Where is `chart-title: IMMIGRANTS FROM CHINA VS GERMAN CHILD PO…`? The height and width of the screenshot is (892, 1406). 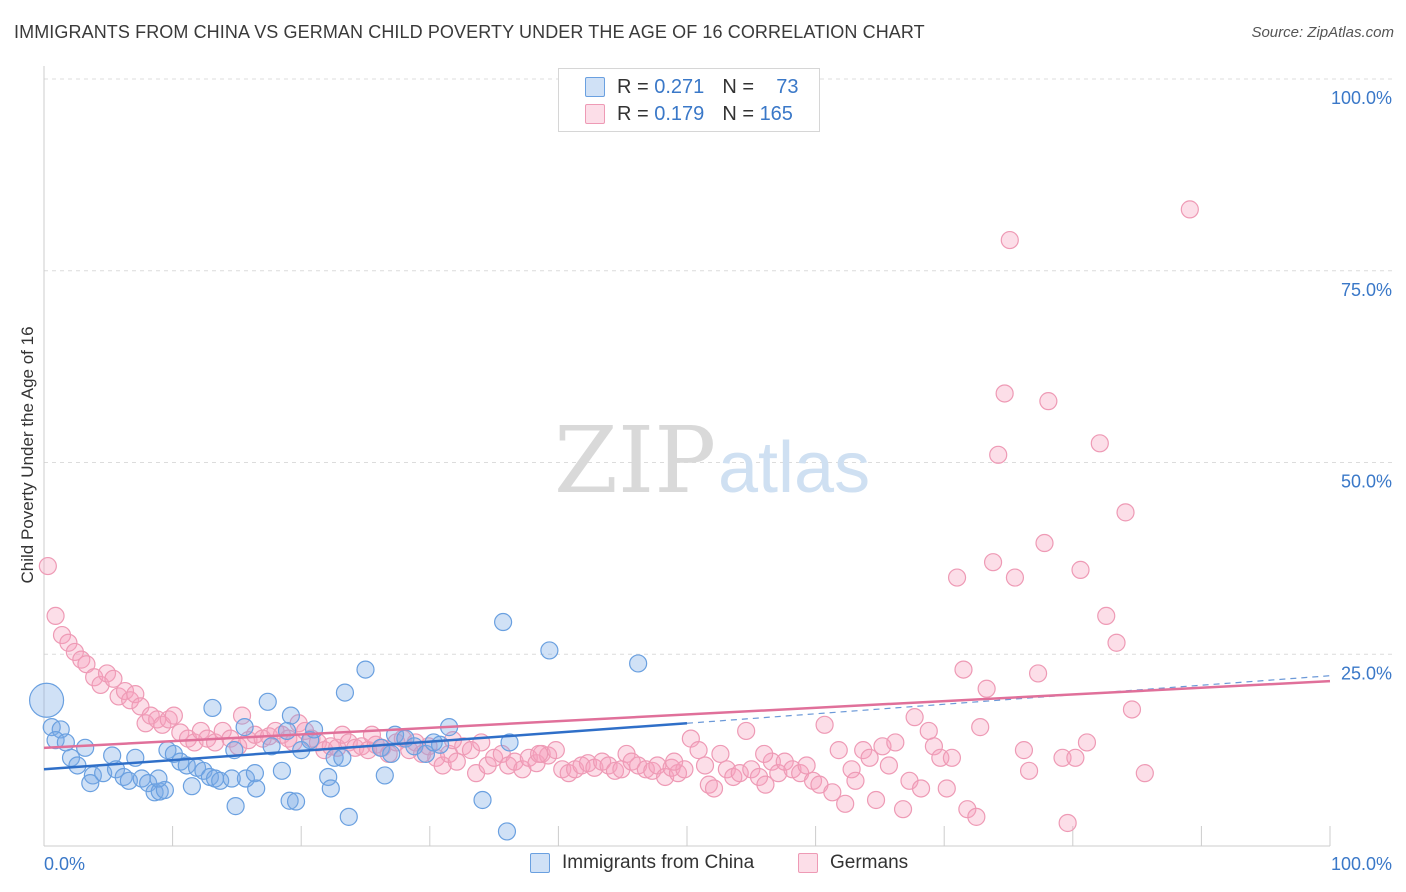 chart-title: IMMIGRANTS FROM CHINA VS GERMAN CHILD PO… is located at coordinates (469, 32).